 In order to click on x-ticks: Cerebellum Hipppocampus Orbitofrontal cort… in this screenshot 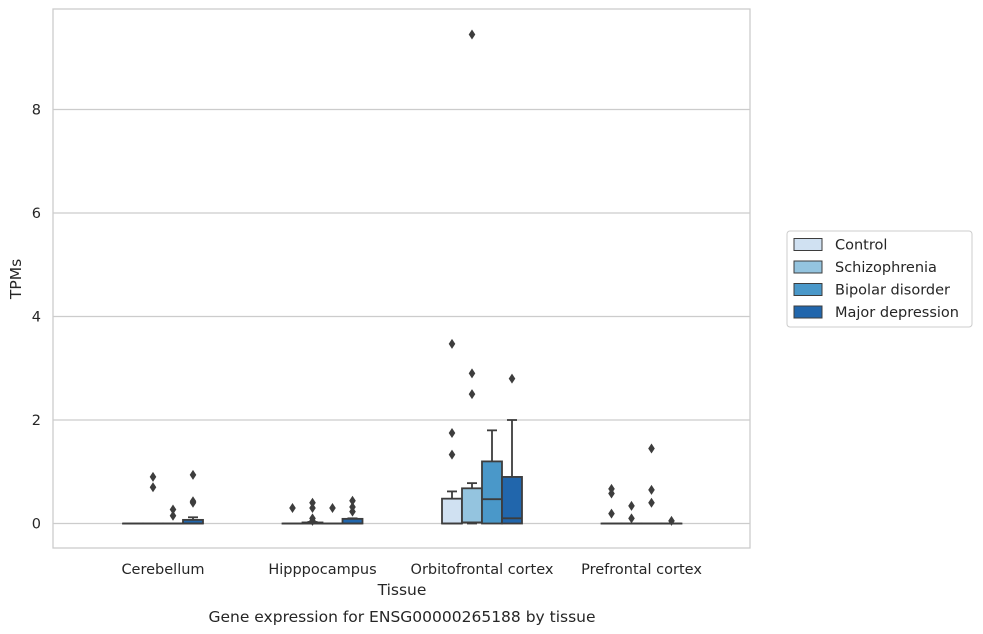, I will do `click(411, 570)`.